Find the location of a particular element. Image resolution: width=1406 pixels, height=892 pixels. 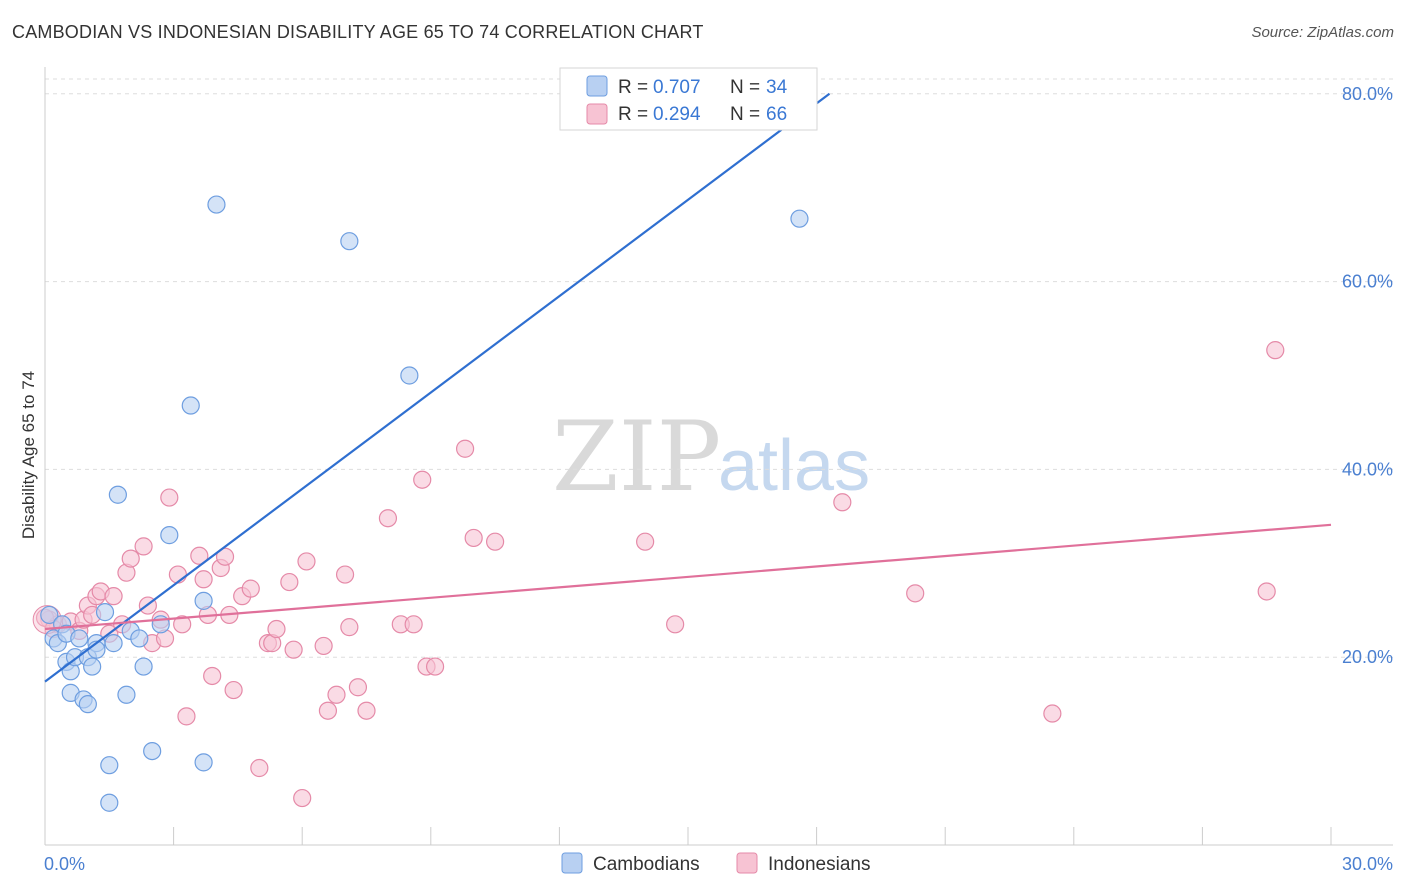

watermark-atlas: atlas is located at coordinates (794, 466).